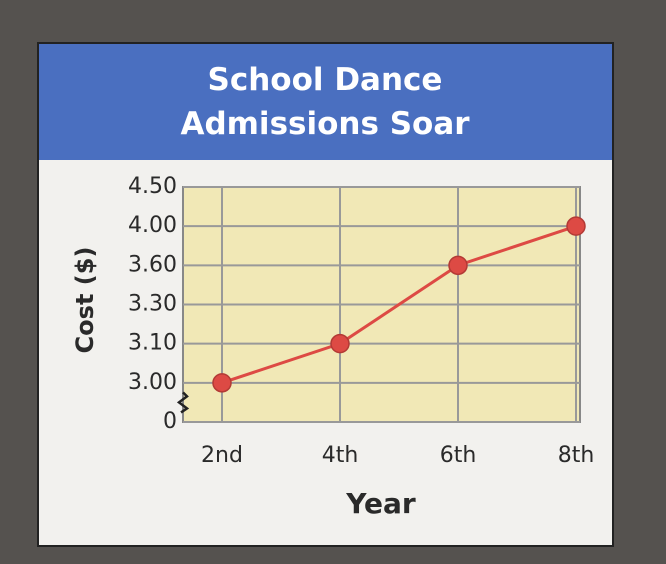 Image resolution: width=666 pixels, height=564 pixels. I want to click on axis-break, so click(183, 402).